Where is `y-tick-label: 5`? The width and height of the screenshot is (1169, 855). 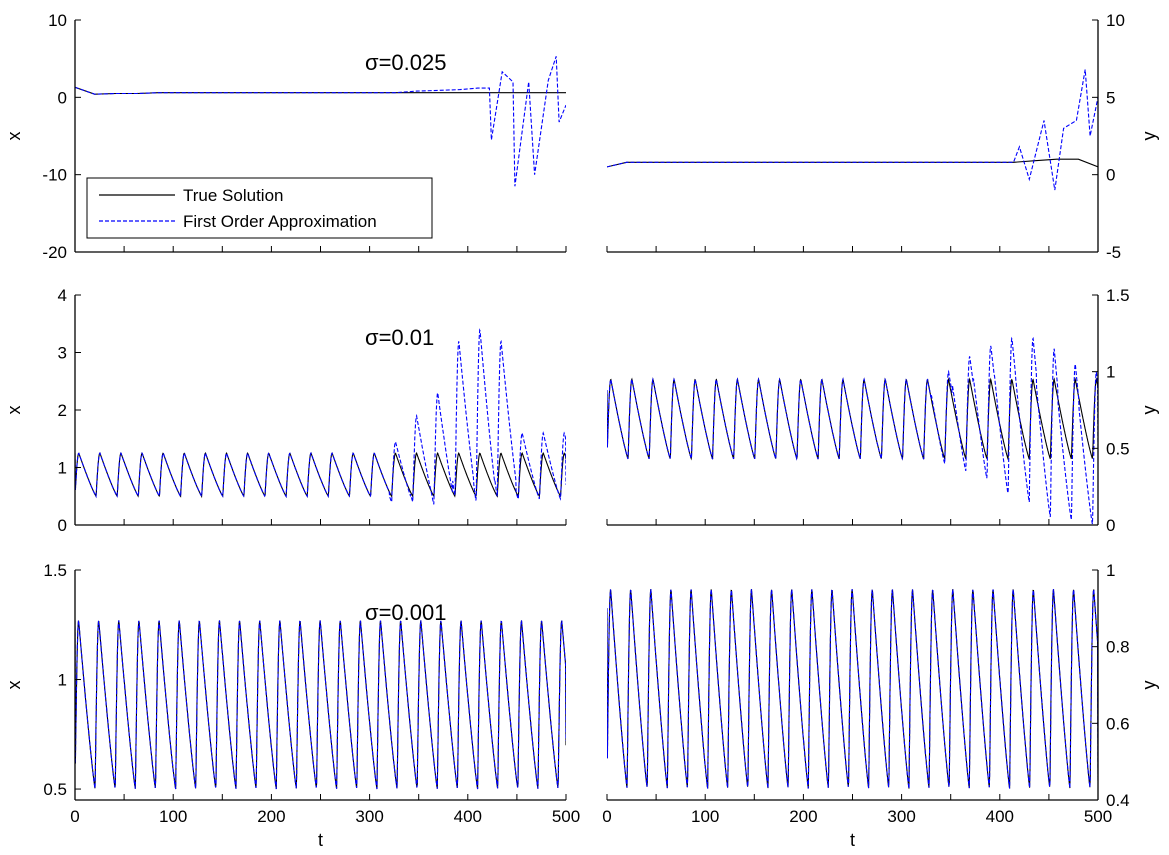
y-tick-label: 5 is located at coordinates (1110, 97).